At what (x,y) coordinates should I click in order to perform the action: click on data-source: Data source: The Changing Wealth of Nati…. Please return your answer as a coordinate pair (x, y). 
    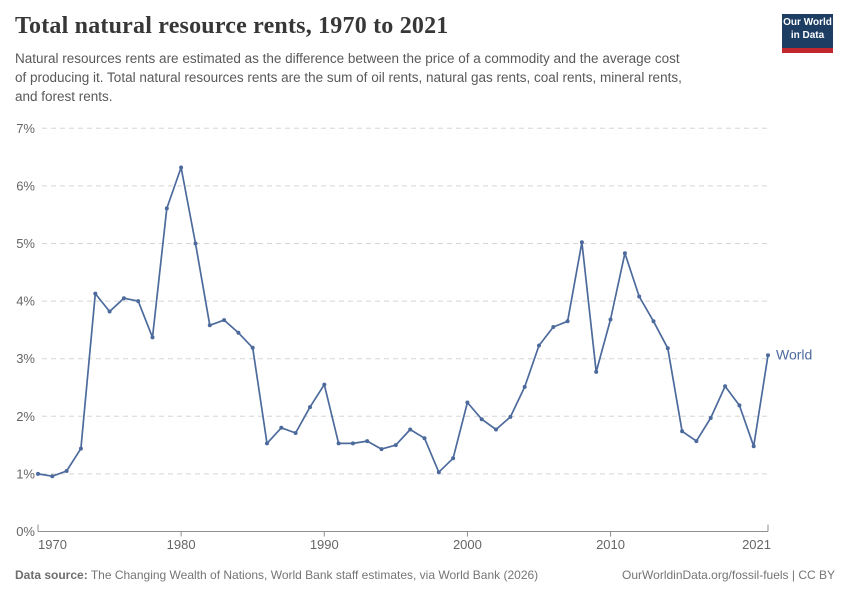
    Looking at the image, I should click on (276, 575).